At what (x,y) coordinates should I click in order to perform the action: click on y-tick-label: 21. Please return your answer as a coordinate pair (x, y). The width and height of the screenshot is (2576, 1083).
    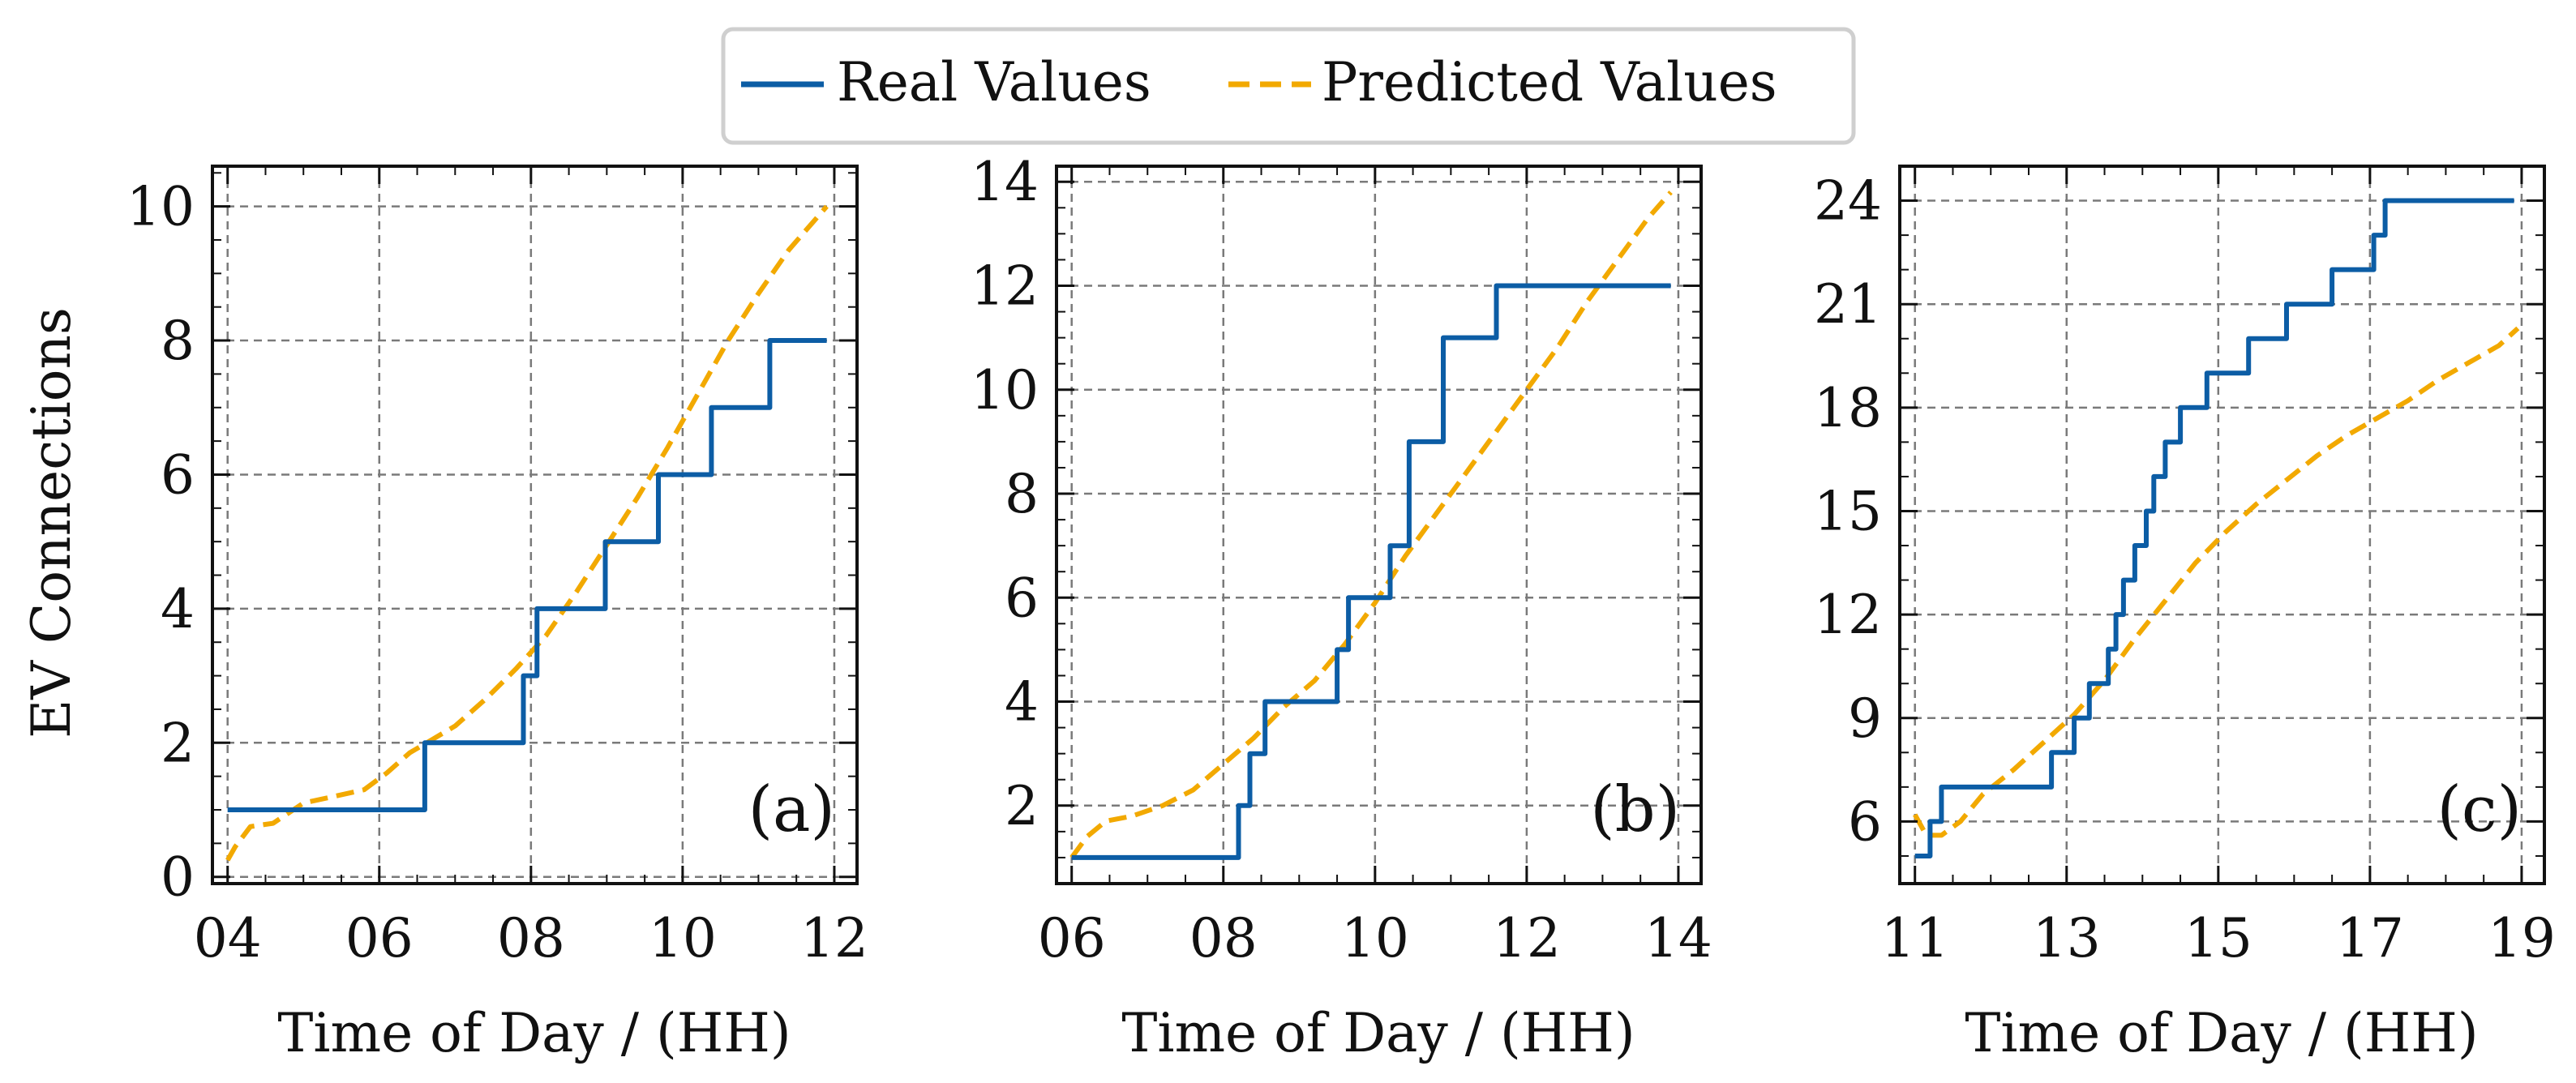
    Looking at the image, I should click on (1848, 304).